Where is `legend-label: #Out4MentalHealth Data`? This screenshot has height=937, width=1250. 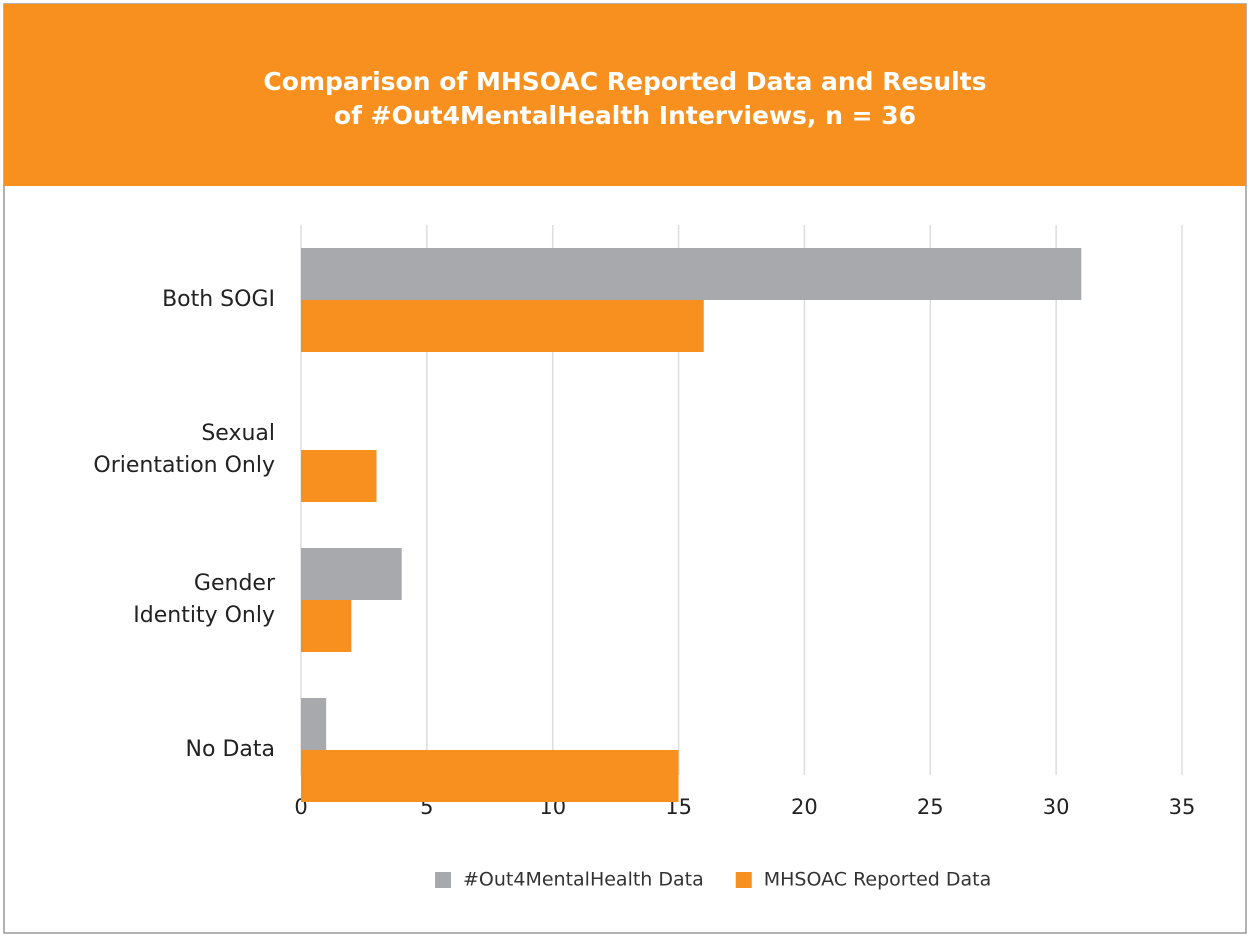 legend-label: #Out4MentalHealth Data is located at coordinates (583, 880).